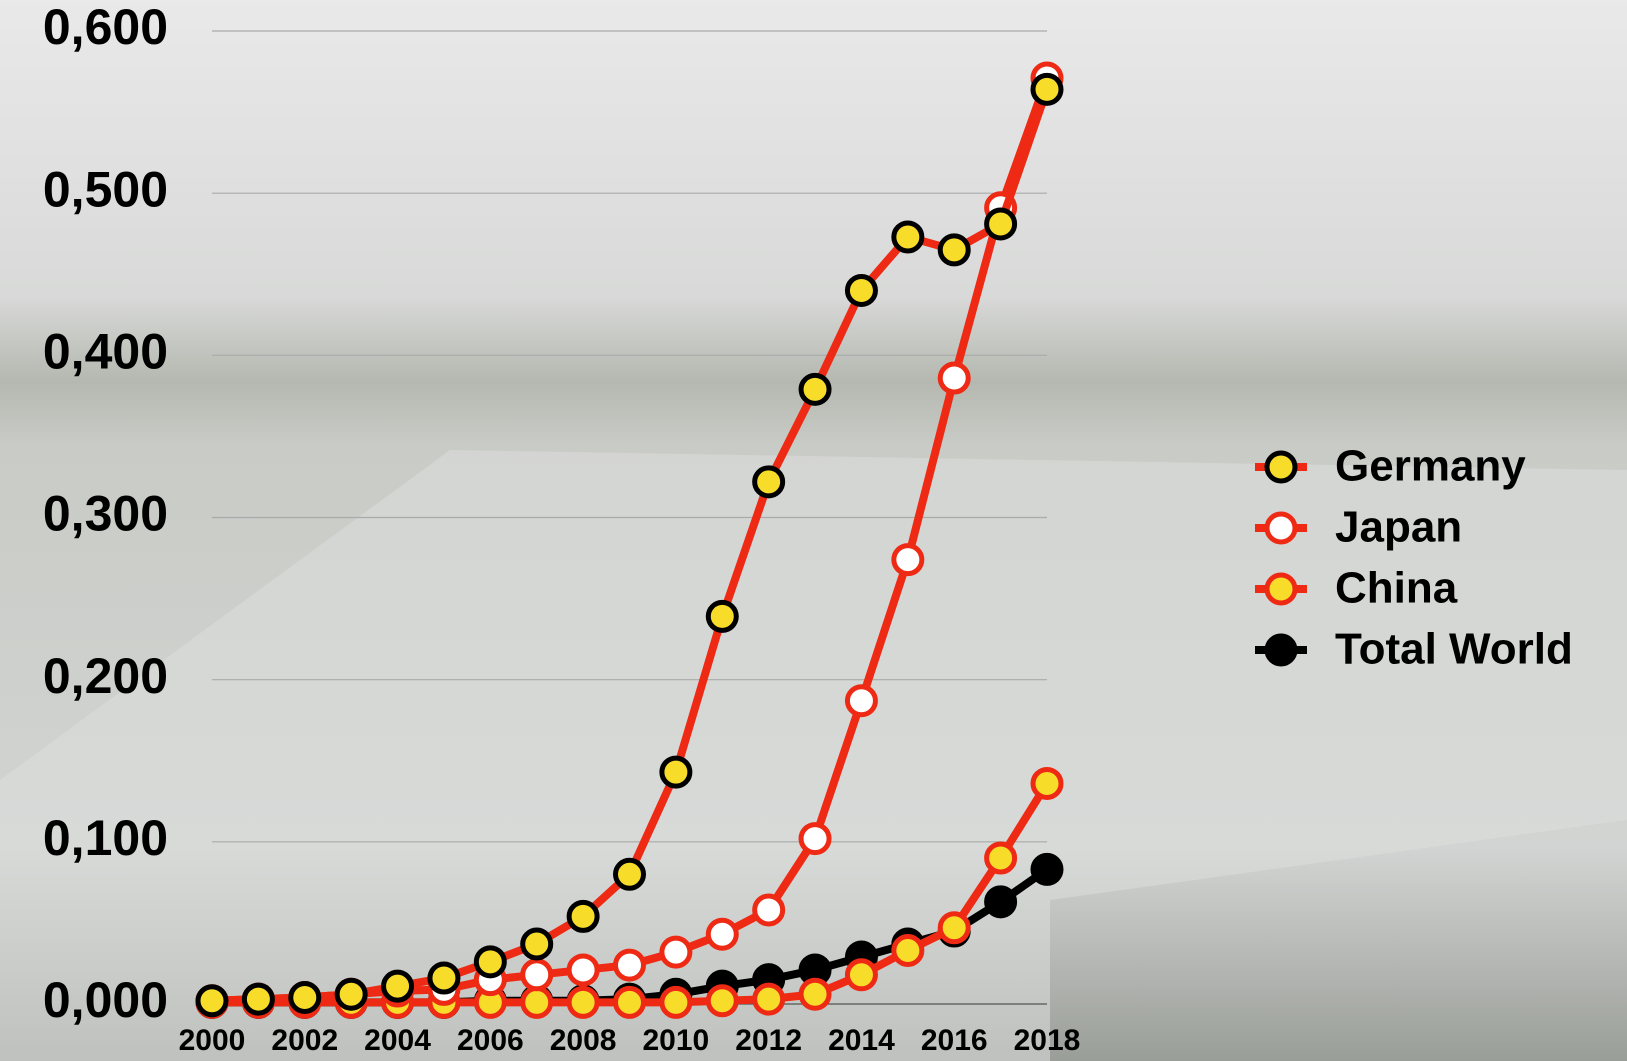 This screenshot has height=1061, width=1627. Describe the element at coordinates (105, 189) in the screenshot. I see `y-tick-label: 0,500` at that location.